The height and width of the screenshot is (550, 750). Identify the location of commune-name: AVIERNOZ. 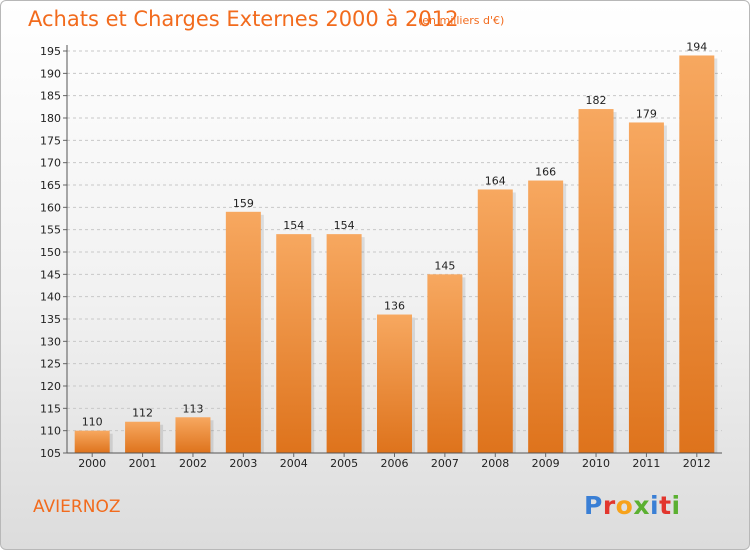
(77, 507).